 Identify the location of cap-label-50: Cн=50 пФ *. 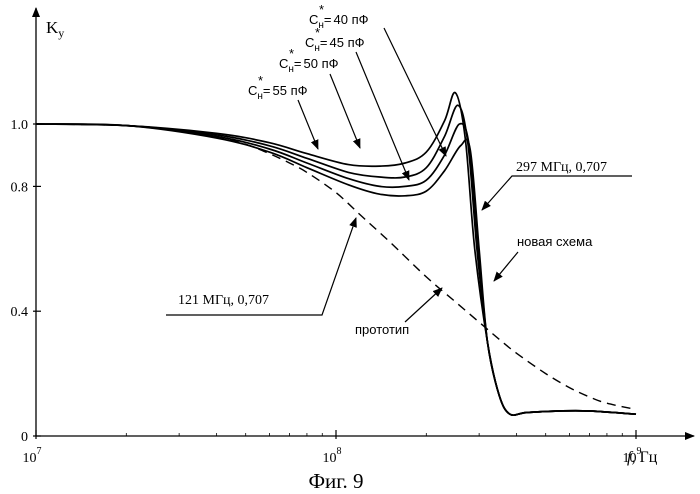
(309, 60).